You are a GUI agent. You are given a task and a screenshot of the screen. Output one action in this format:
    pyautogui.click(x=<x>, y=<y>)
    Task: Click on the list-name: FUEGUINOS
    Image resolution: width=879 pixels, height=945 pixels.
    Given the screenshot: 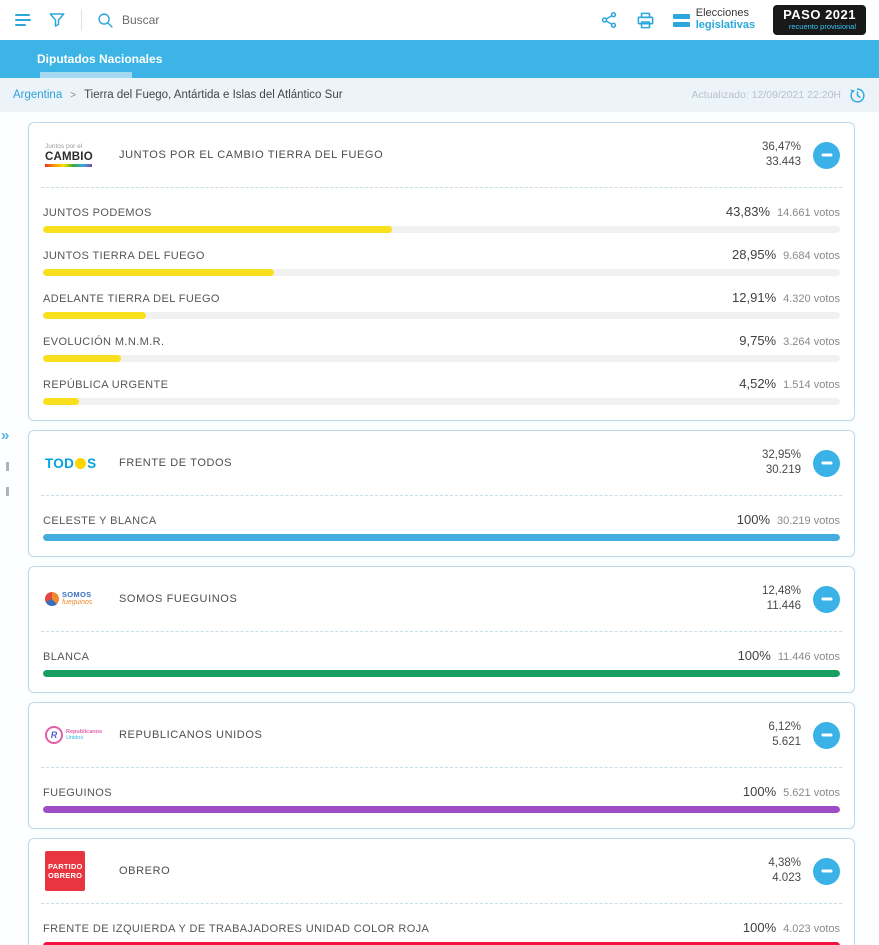 What is the action you would take?
    pyautogui.click(x=77, y=793)
    